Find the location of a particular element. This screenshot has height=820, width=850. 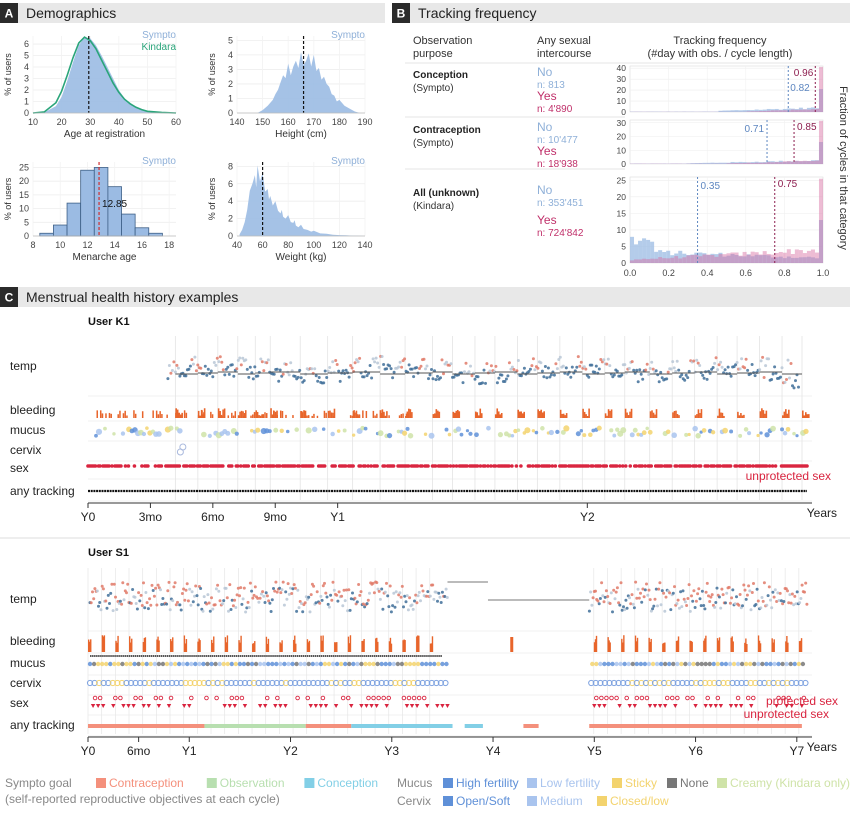

col-header-purpose: purpose is located at coordinates (433, 54).